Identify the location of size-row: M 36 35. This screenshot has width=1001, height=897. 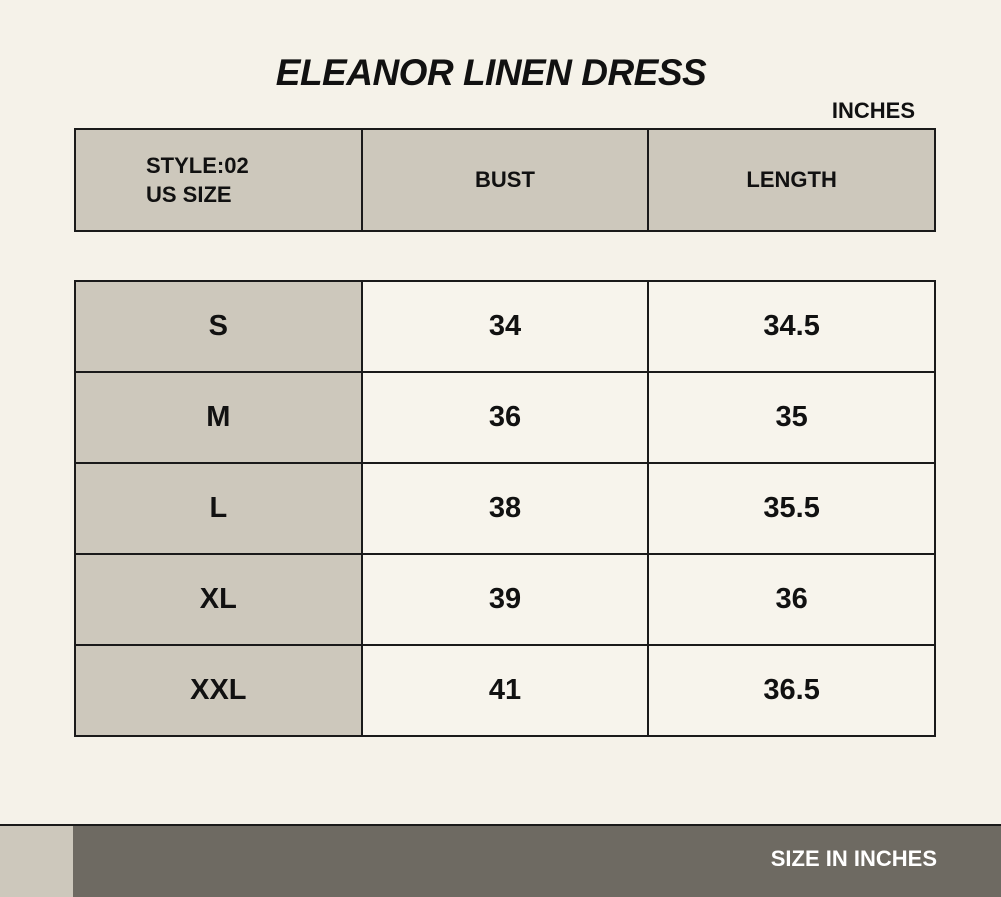
(505, 417).